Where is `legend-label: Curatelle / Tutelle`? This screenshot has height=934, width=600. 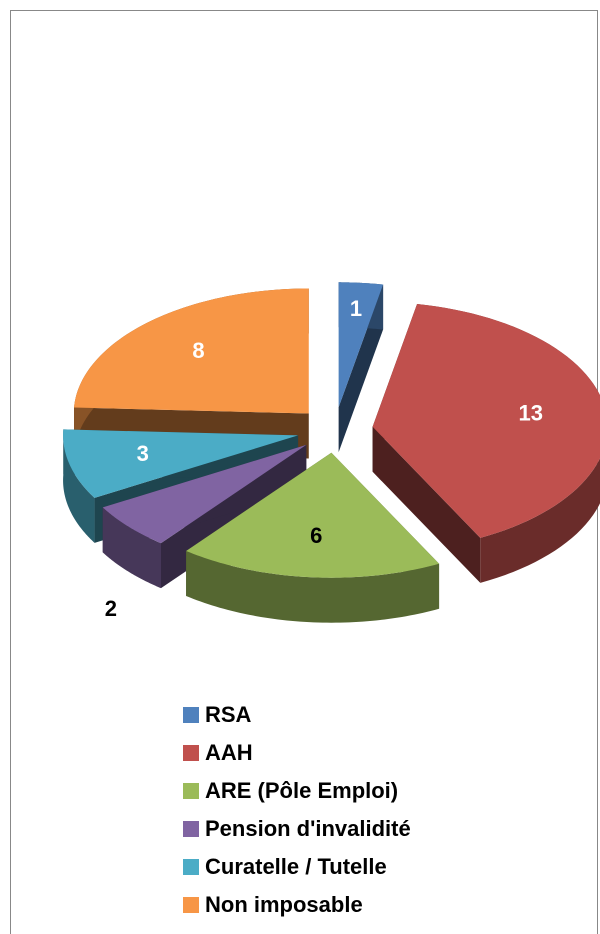
legend-label: Curatelle / Tutelle is located at coordinates (296, 866).